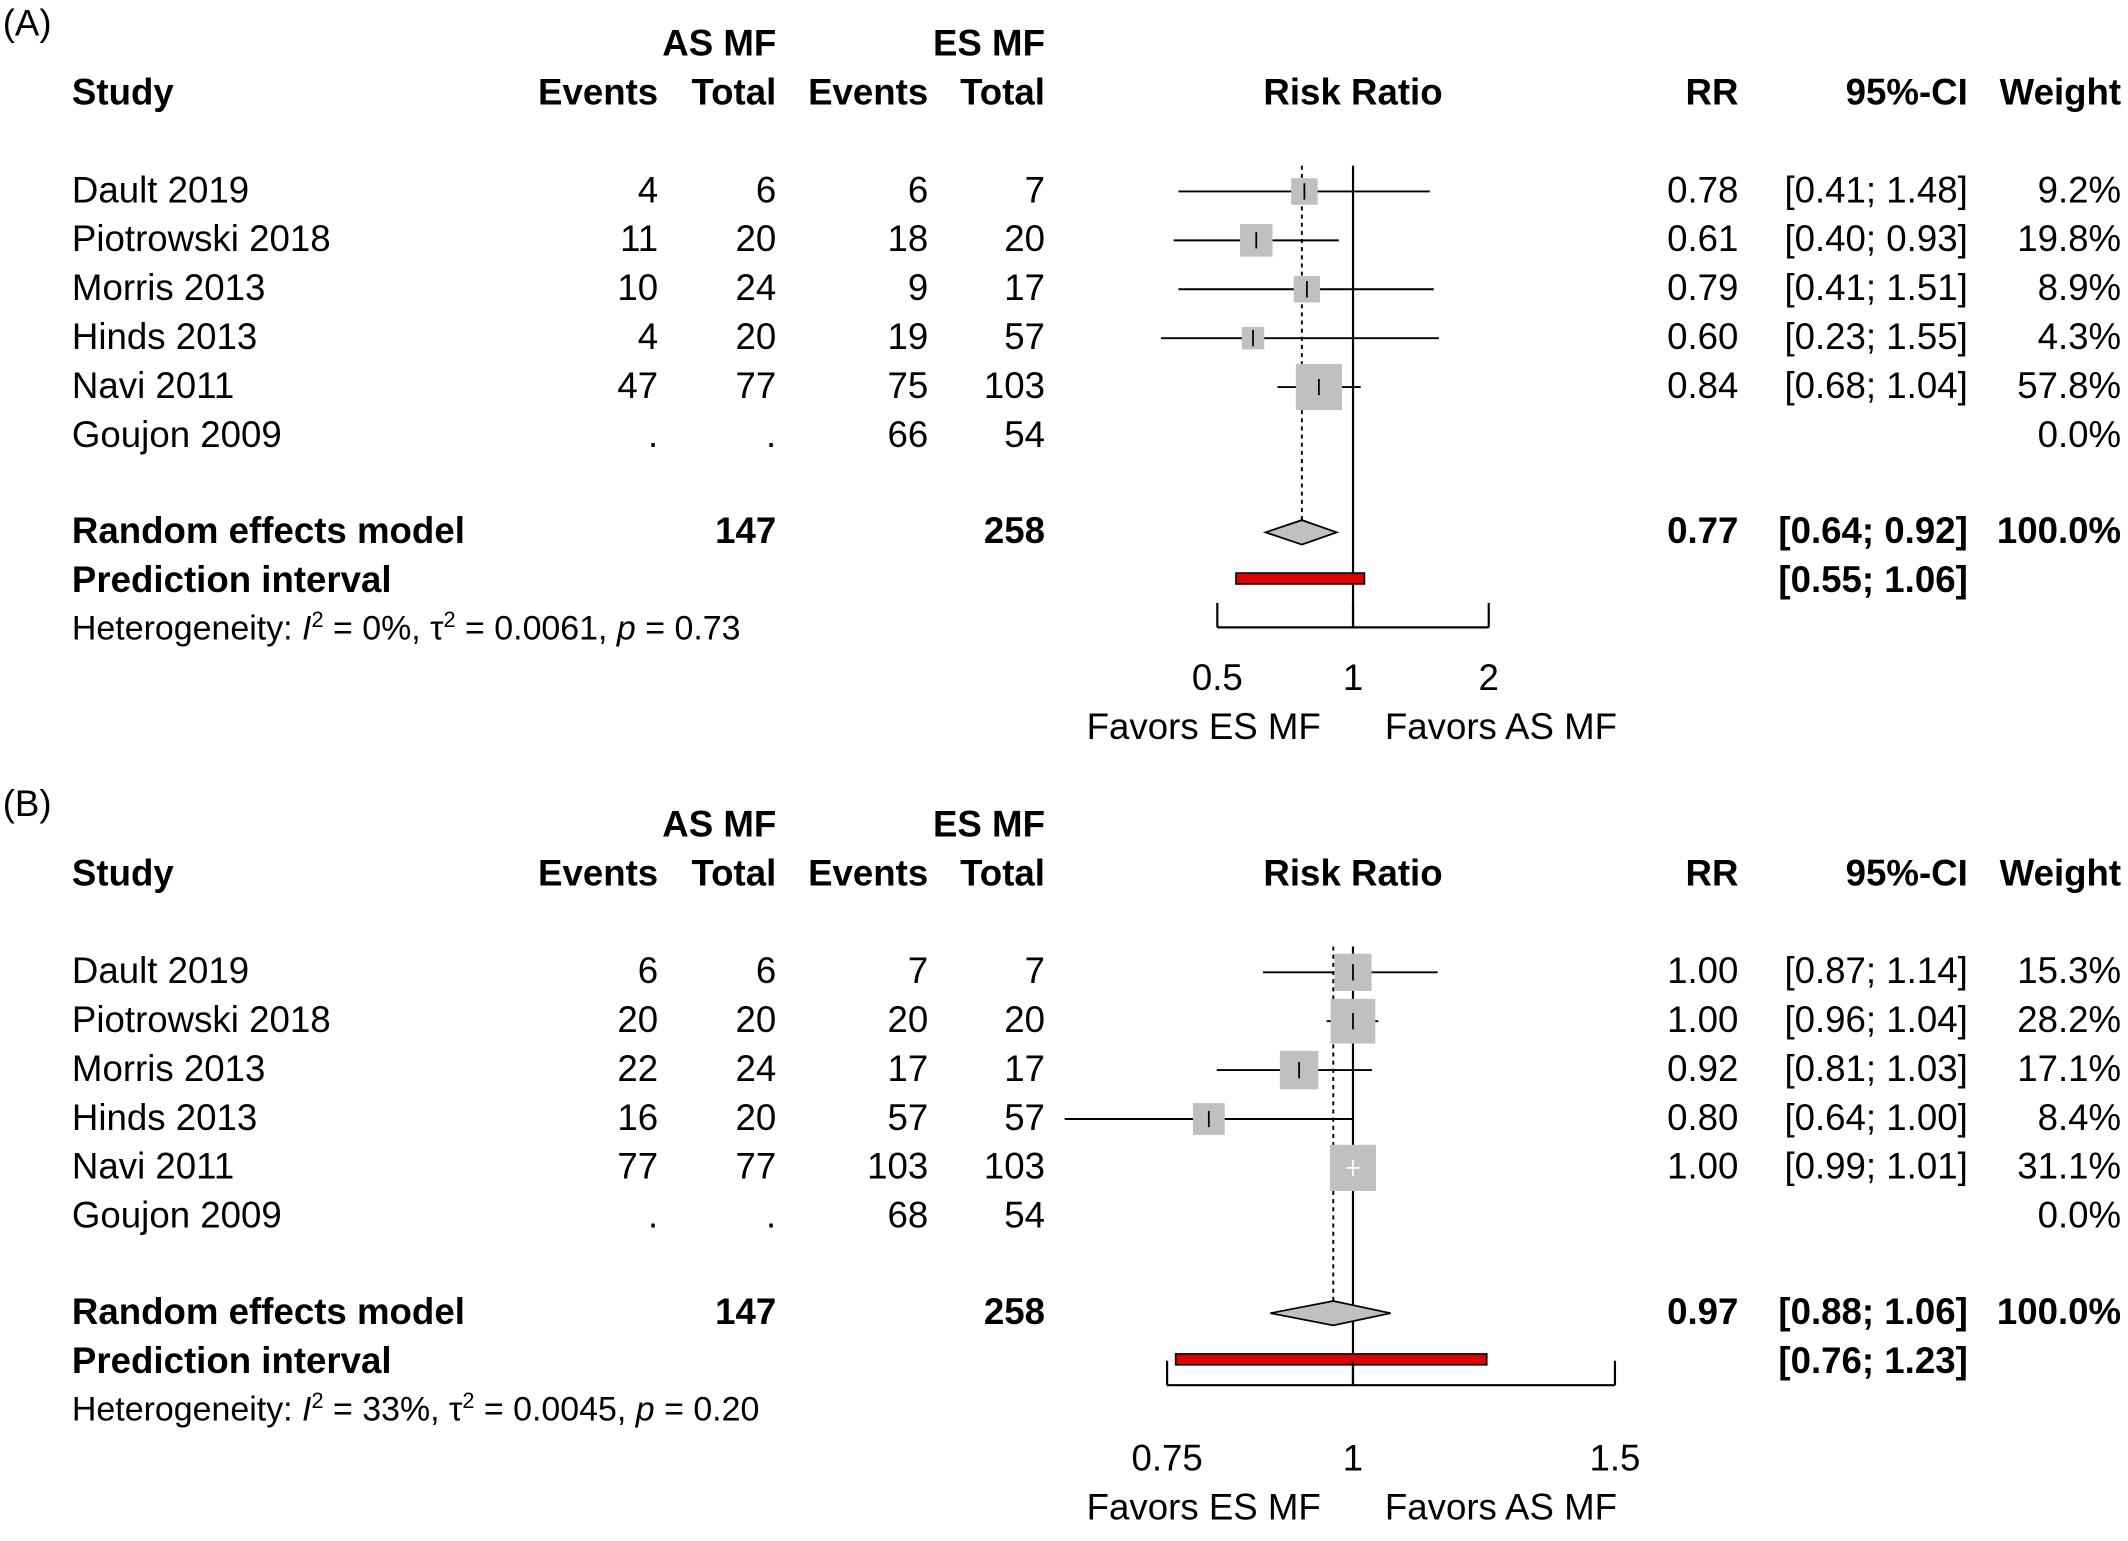 The height and width of the screenshot is (1541, 2128). What do you see at coordinates (1703, 1312) in the screenshot?
I see `model-rr: 0.97` at bounding box center [1703, 1312].